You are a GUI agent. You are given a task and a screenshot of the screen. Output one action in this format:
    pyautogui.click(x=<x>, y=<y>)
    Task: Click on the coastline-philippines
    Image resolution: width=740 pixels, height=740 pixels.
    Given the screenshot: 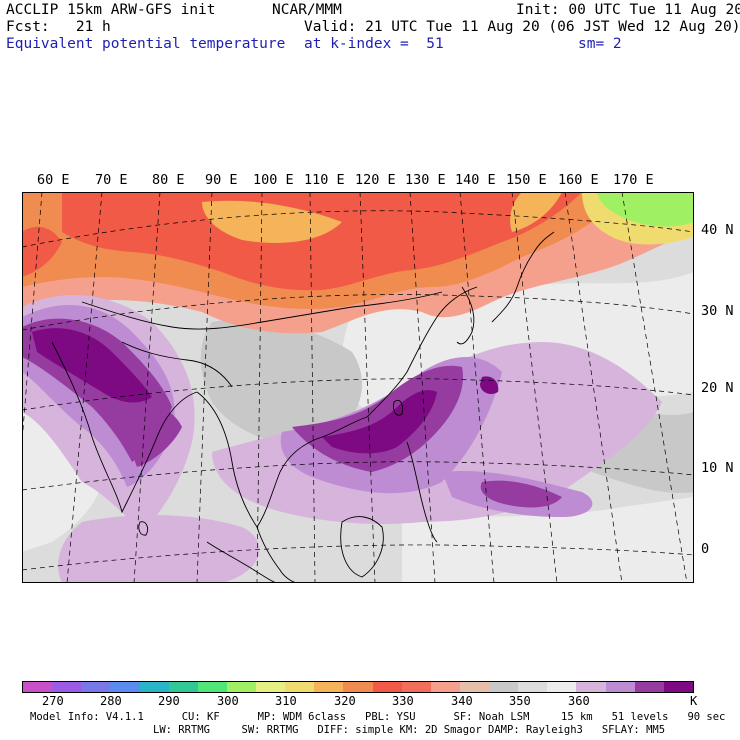 What is the action you would take?
    pyautogui.click(x=422, y=492)
    